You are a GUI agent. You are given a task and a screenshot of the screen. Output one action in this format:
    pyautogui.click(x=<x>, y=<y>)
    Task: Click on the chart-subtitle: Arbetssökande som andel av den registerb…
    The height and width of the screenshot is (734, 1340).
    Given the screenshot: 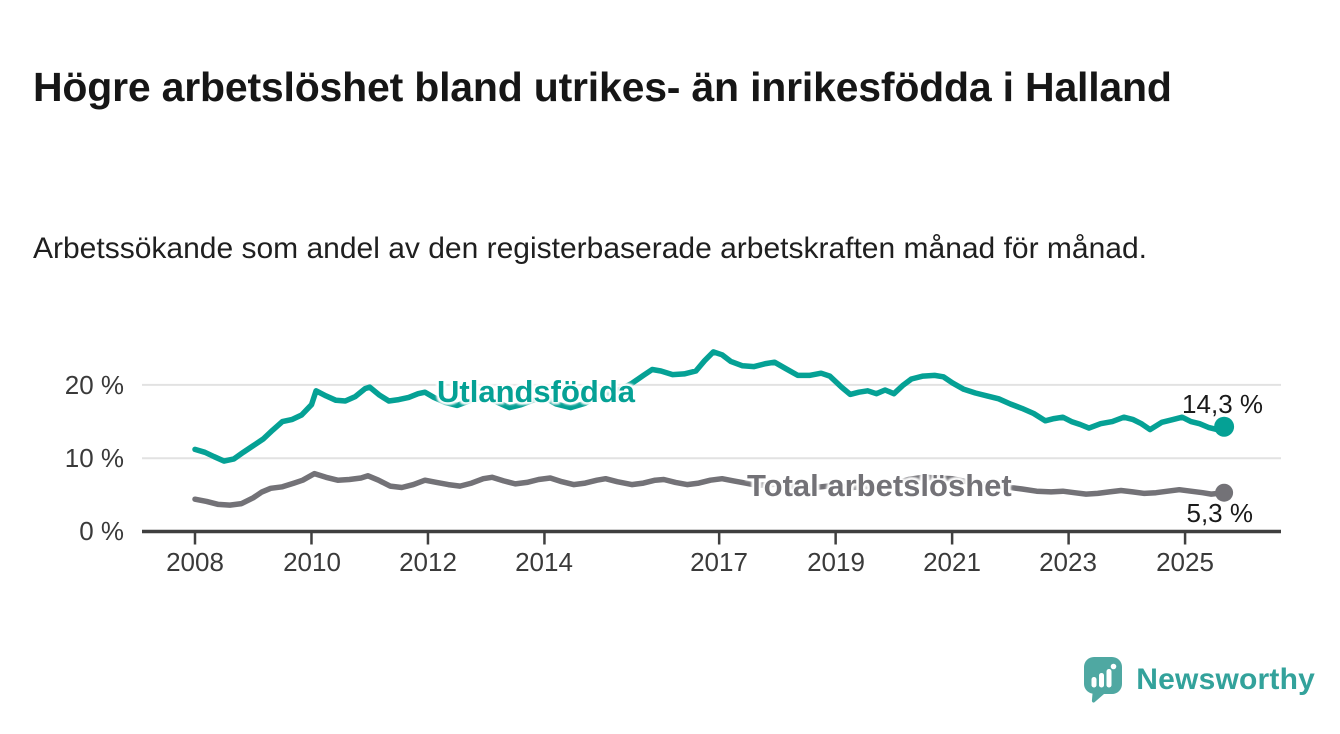 What is the action you would take?
    pyautogui.click(x=590, y=248)
    